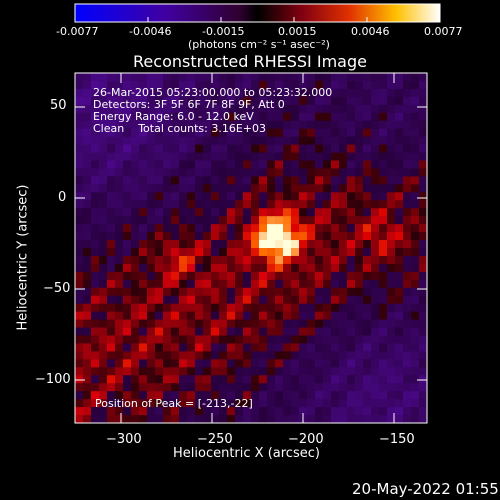 This screenshot has width=500, height=500. Describe the element at coordinates (215, 439) in the screenshot. I see `x-tick-label: −250` at that location.